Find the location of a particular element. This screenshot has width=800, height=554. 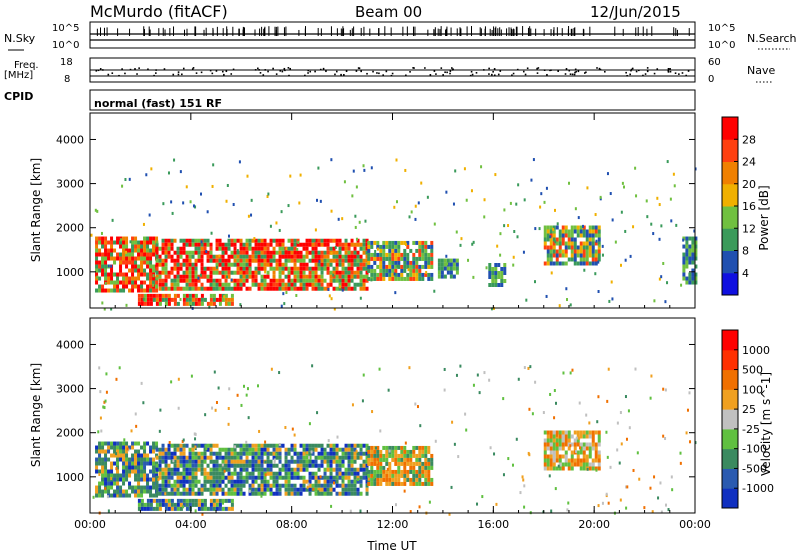

cpid-label: CPID is located at coordinates (18, 96).